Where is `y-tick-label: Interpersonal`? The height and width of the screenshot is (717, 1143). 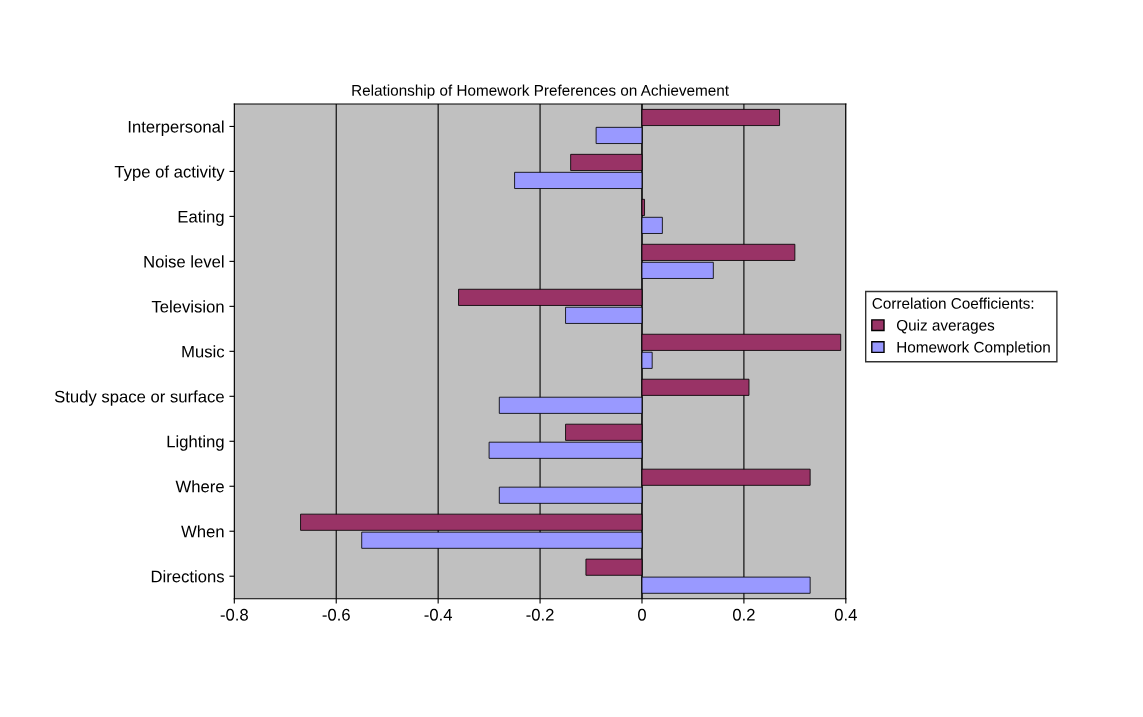
y-tick-label: Interpersonal is located at coordinates (176, 128).